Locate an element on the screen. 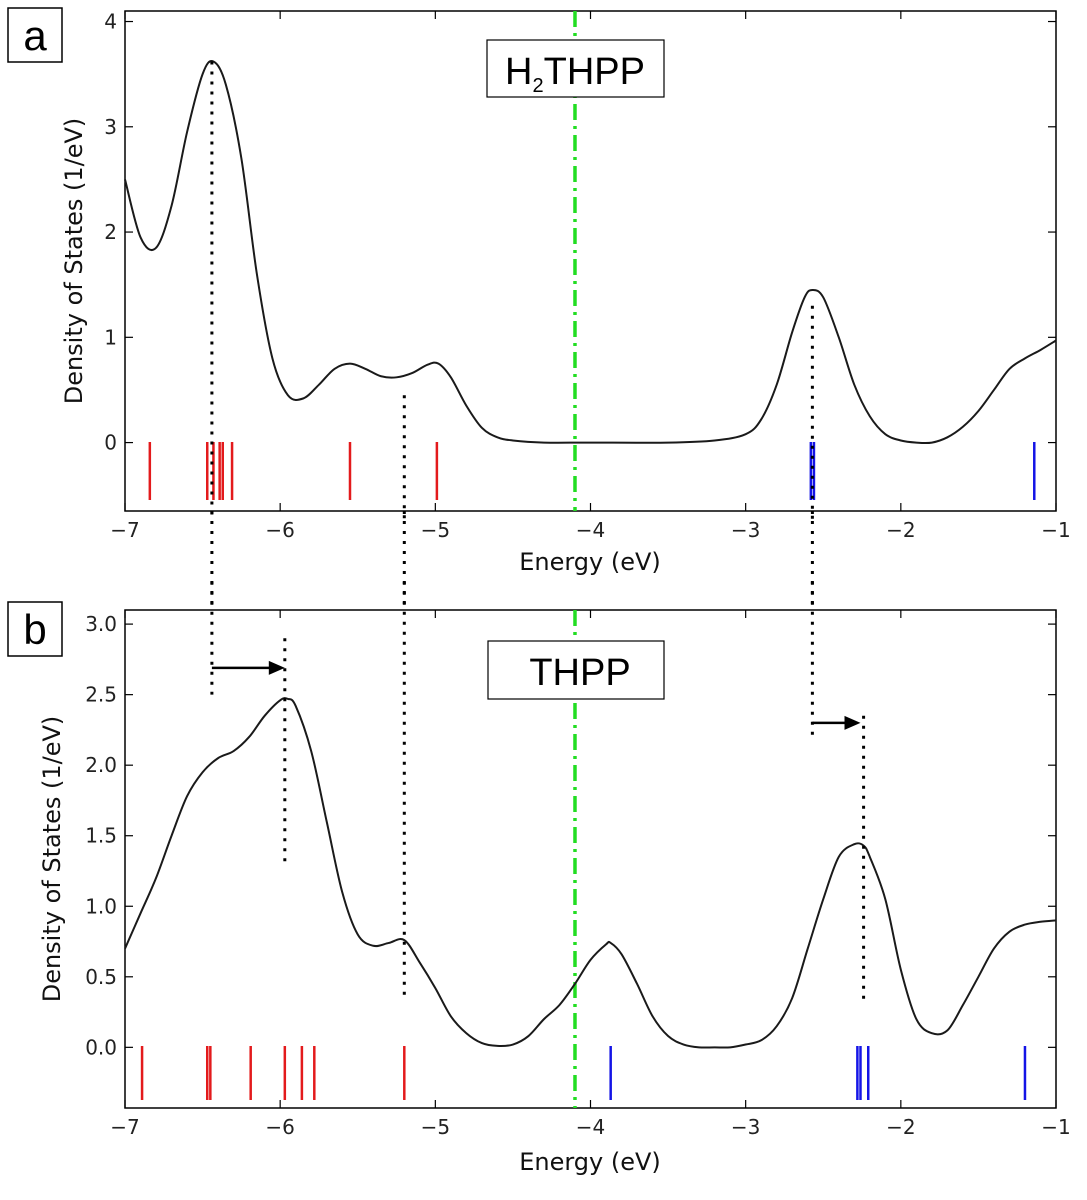 This screenshot has height=1200, width=1087. y-tick-label: 0.0 is located at coordinates (101, 1047).